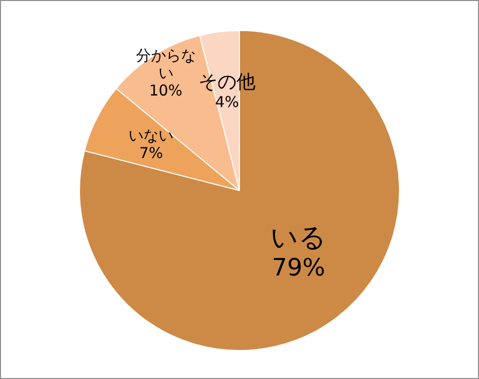 This screenshot has width=479, height=379. What do you see at coordinates (227, 101) in the screenshot?
I see `data-label: 4%` at bounding box center [227, 101].